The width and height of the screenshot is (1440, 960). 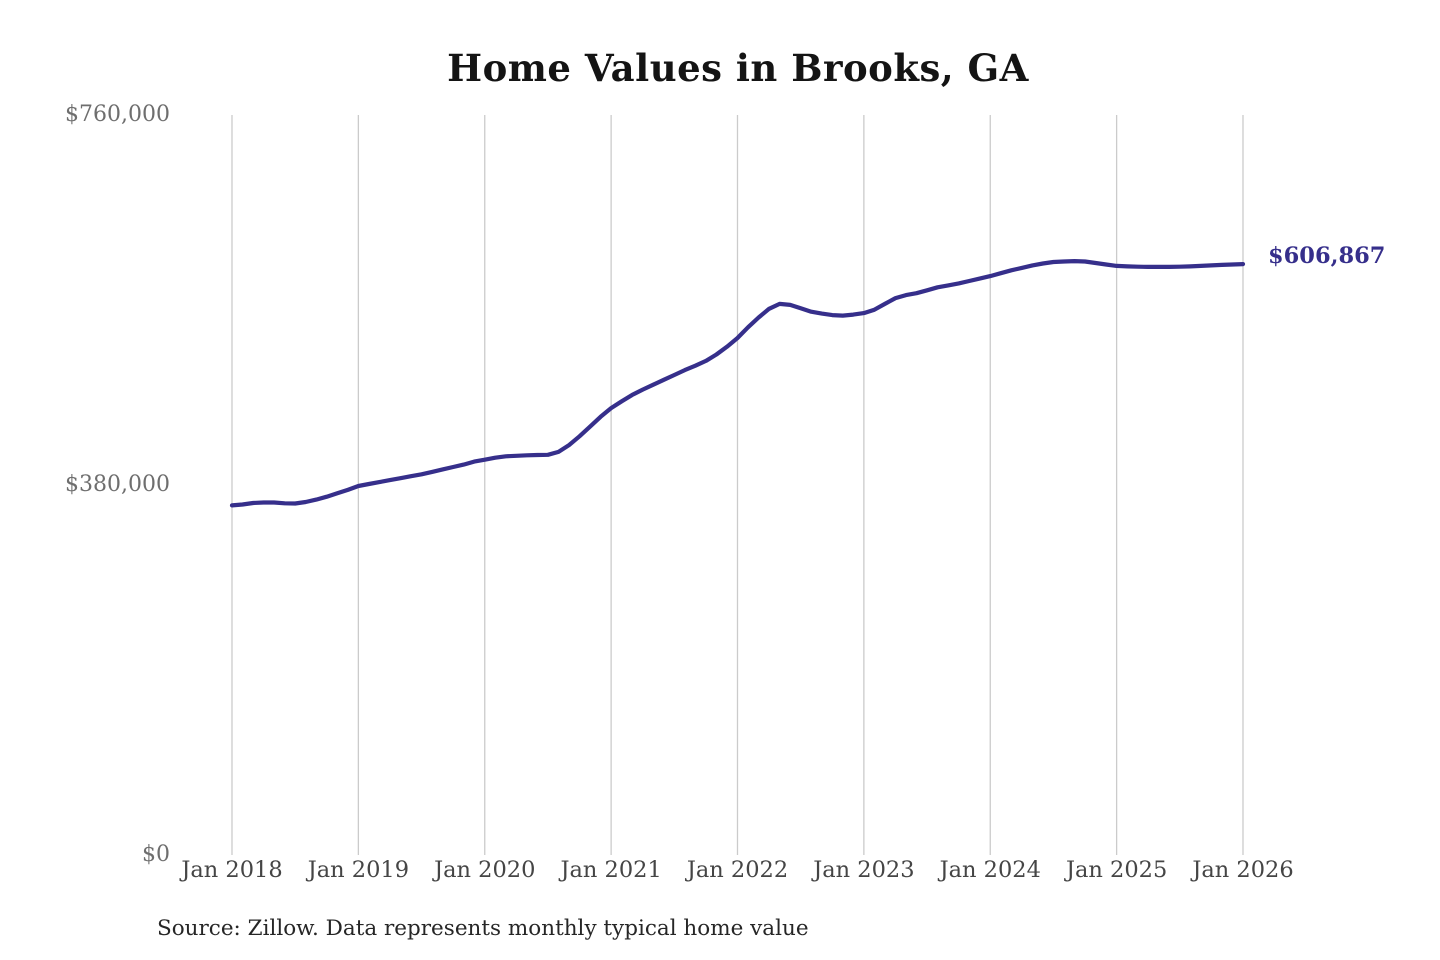 What do you see at coordinates (1116, 870) in the screenshot?
I see `x-tick-label: Jan 2025` at bounding box center [1116, 870].